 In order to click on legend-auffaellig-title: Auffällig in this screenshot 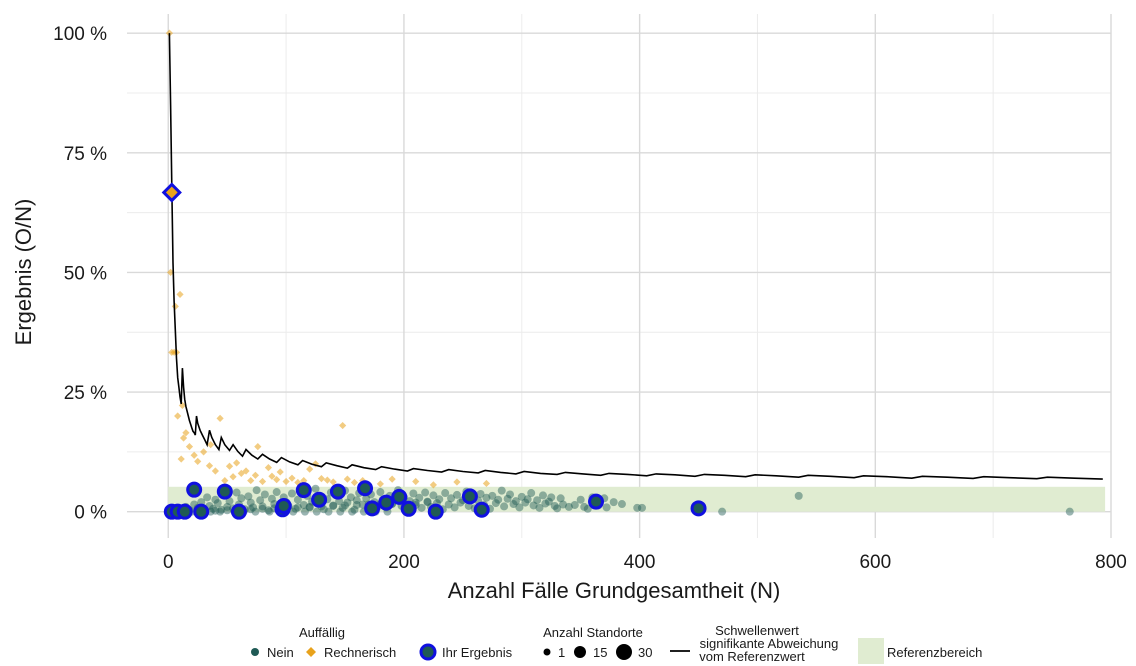, I will do `click(322, 632)`.